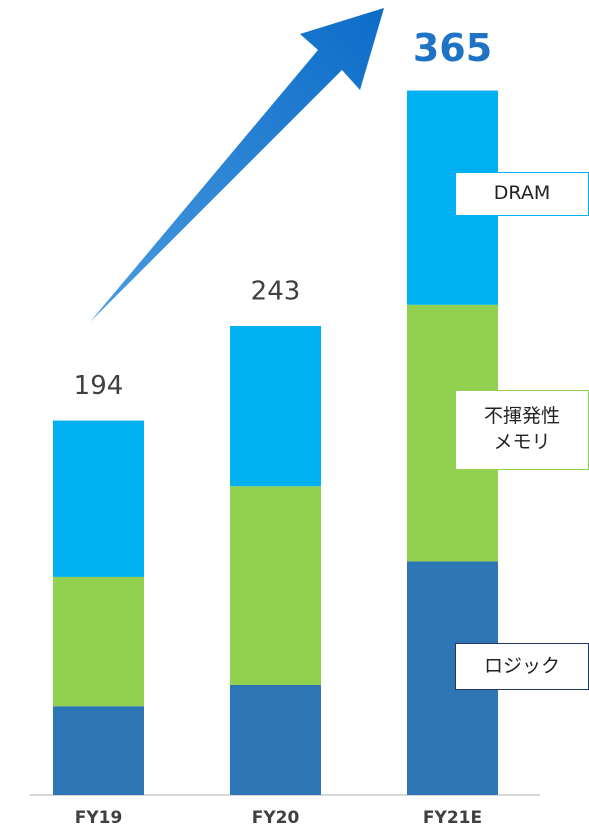 The width and height of the screenshot is (589, 834). I want to click on legend-text: 不揮発性メモリ, so click(521, 429).